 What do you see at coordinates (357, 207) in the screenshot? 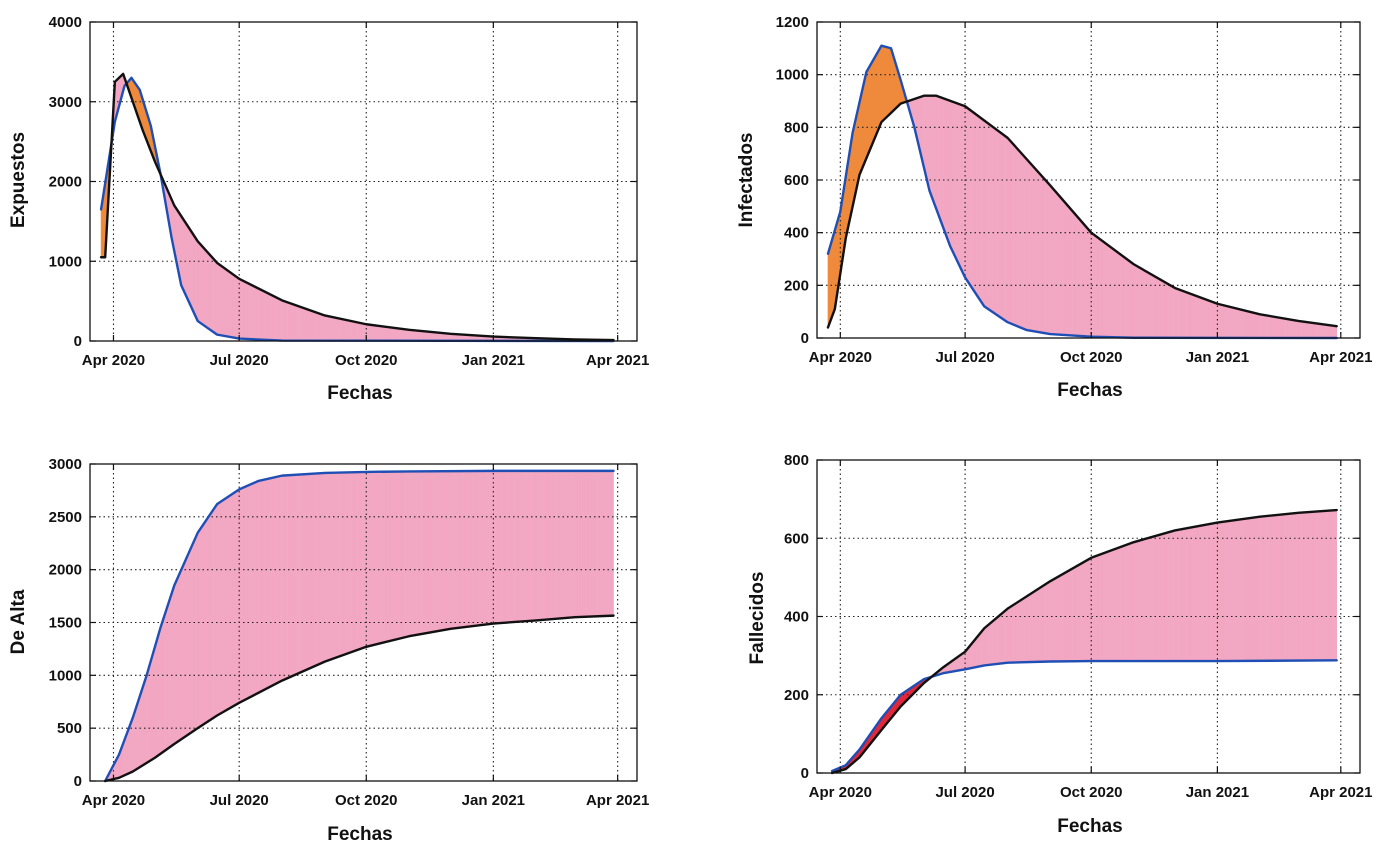
I see `series-line-black` at bounding box center [357, 207].